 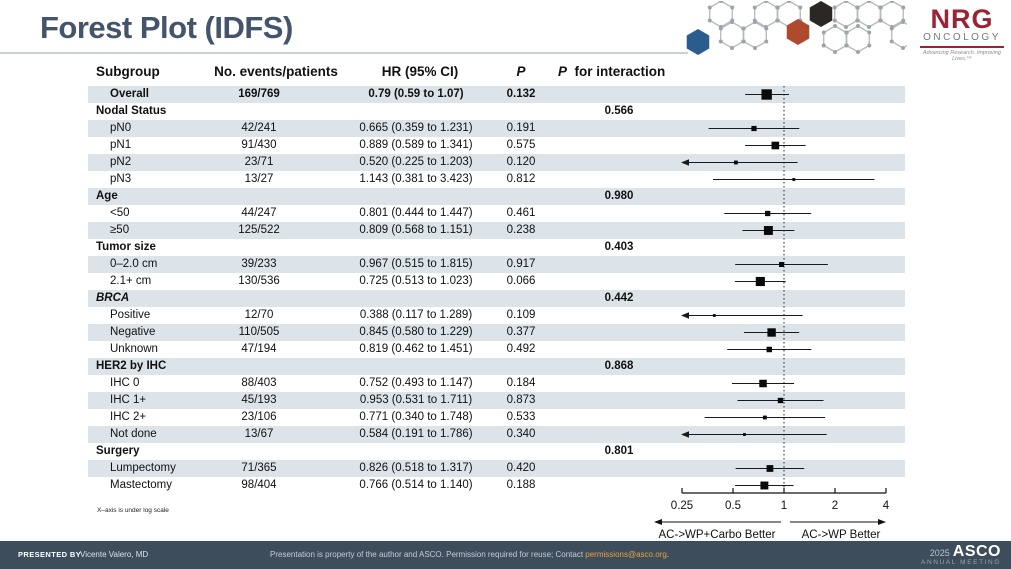 What do you see at coordinates (416, 468) in the screenshot?
I see `hr-ci-value: 0.826 (0.518 to 1.317)` at bounding box center [416, 468].